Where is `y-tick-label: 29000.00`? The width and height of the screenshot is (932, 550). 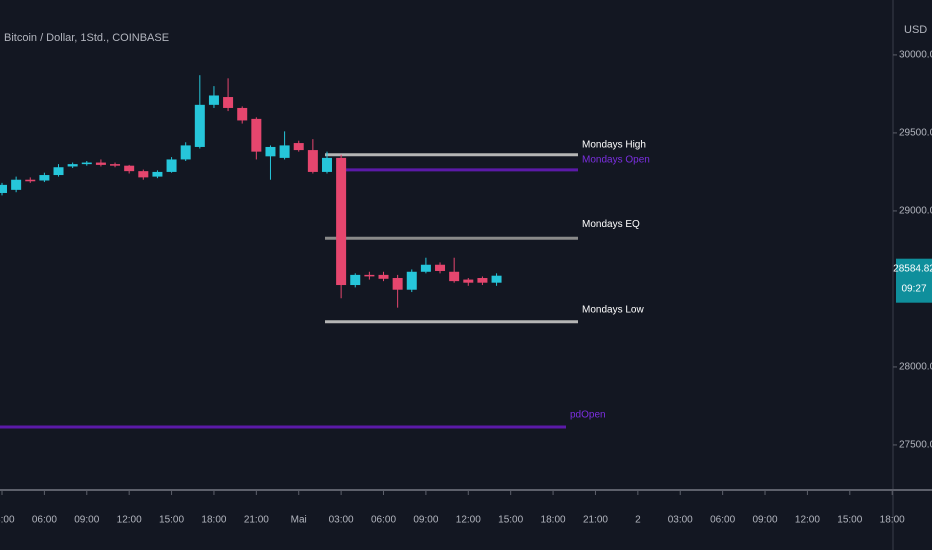 y-tick-label: 29000.00 is located at coordinates (915, 211).